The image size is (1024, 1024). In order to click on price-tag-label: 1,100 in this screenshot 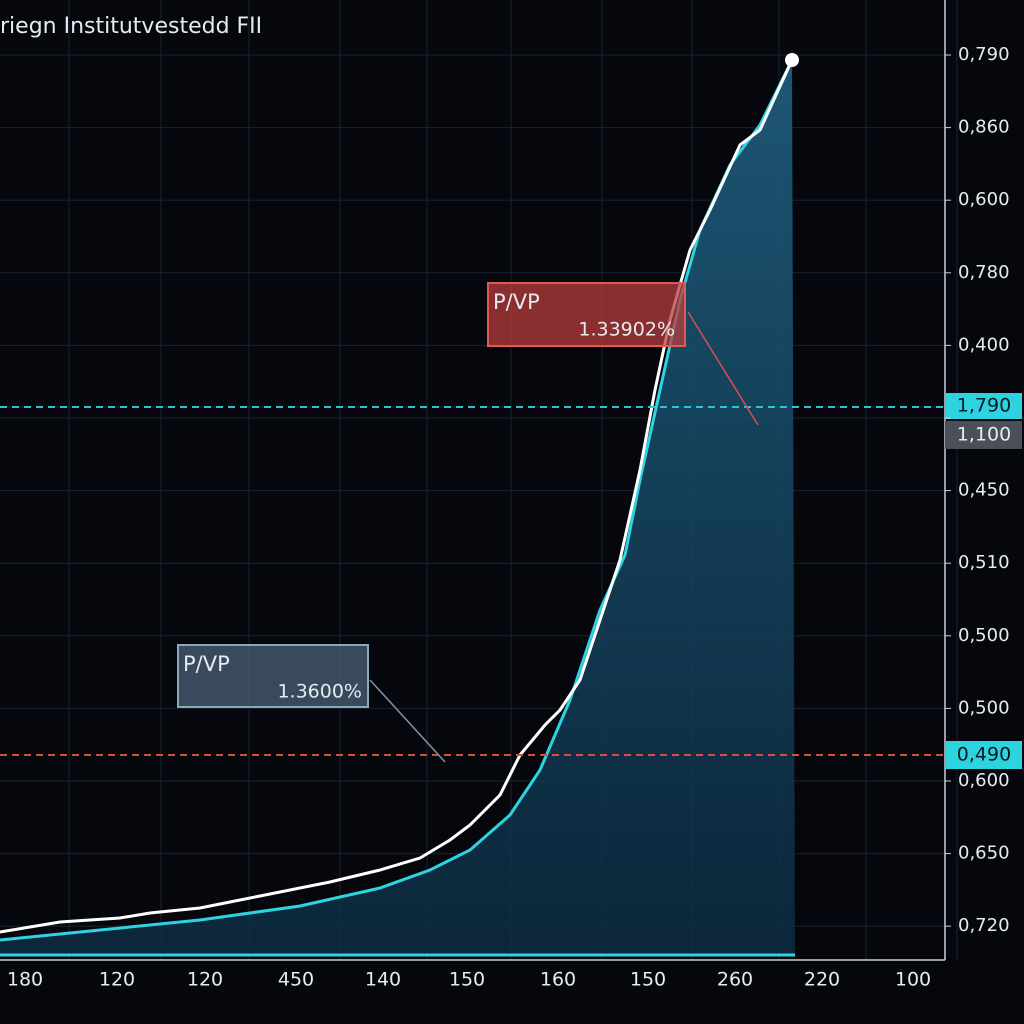, I will do `click(984, 435)`.